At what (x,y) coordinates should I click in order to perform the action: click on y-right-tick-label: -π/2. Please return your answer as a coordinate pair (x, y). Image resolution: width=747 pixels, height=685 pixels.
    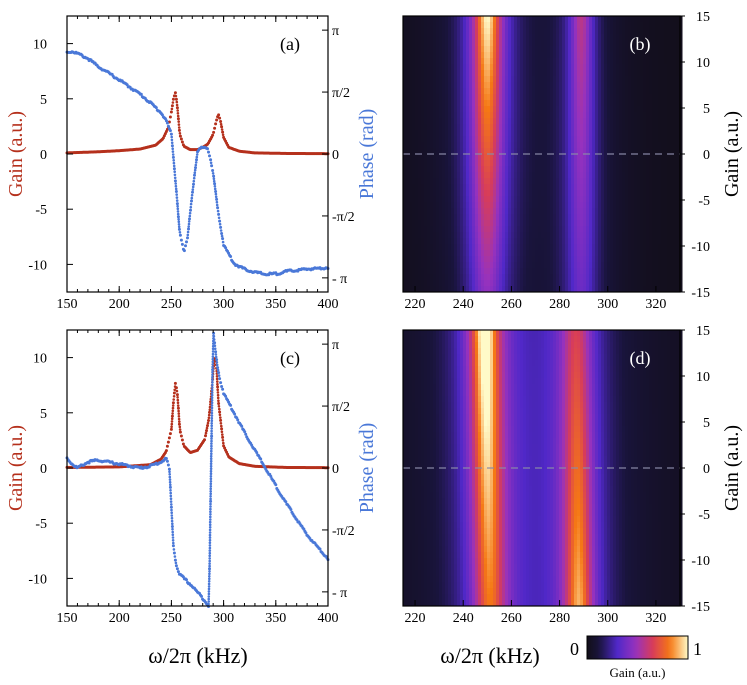
    Looking at the image, I should click on (343, 531).